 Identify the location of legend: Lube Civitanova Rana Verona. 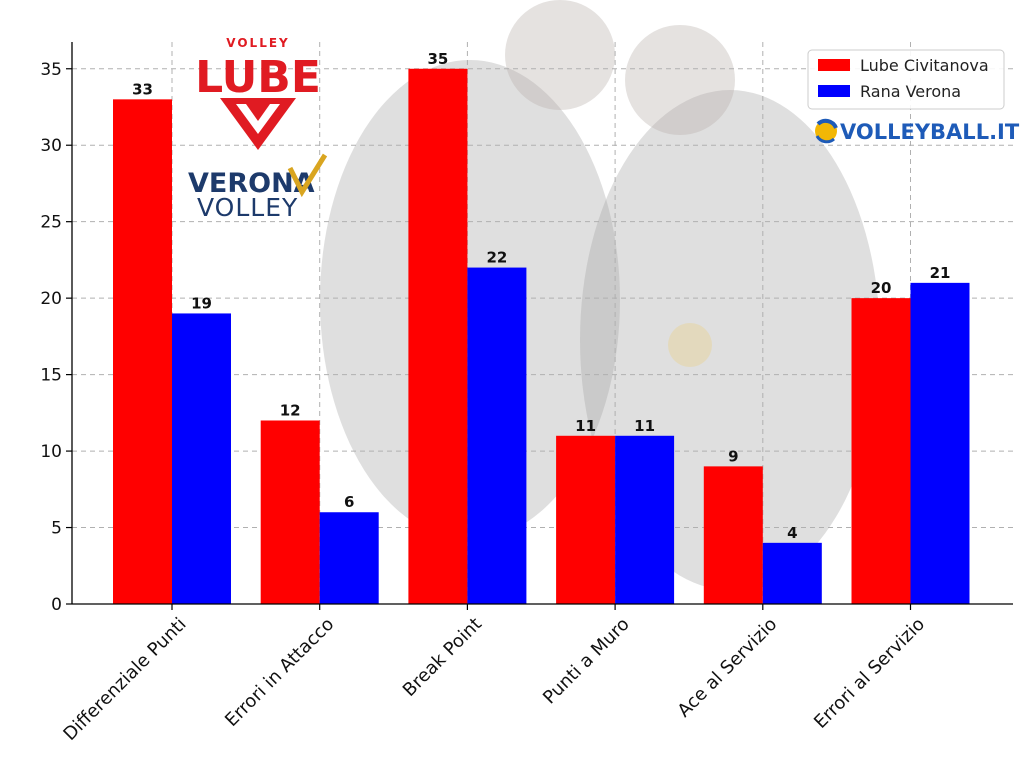
(906, 79).